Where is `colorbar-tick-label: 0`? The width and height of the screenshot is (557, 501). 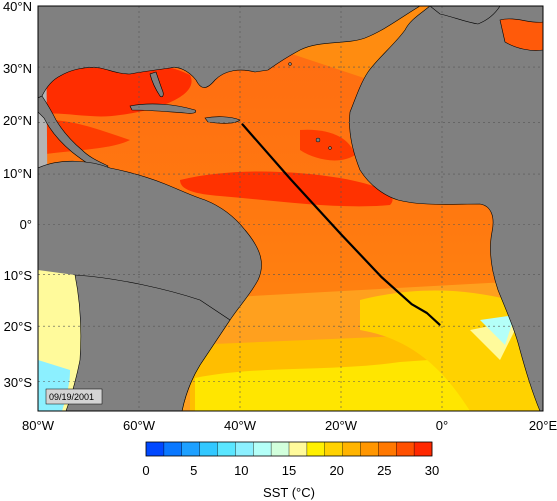 colorbar-tick-label: 0 is located at coordinates (145, 470).